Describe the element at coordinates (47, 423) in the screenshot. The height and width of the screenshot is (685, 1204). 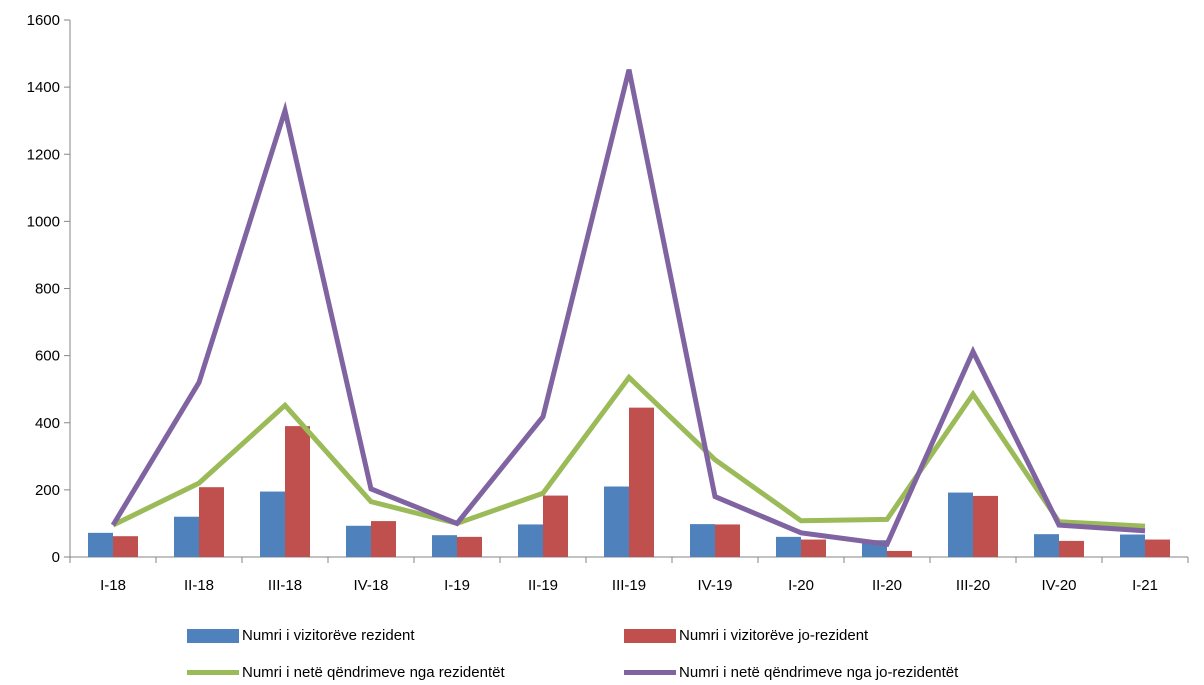
I see `y-tick-label: 400` at that location.